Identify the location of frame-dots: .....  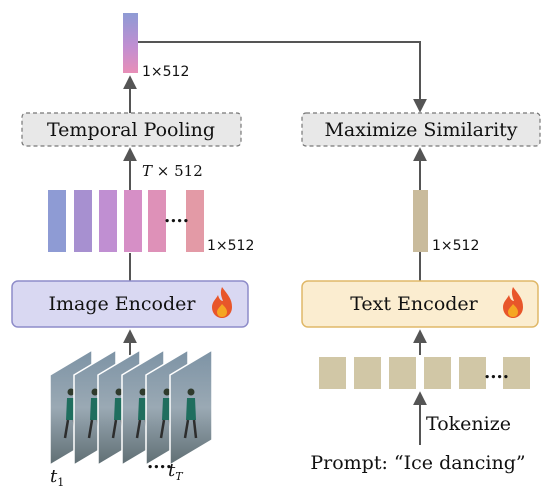
(159, 462).